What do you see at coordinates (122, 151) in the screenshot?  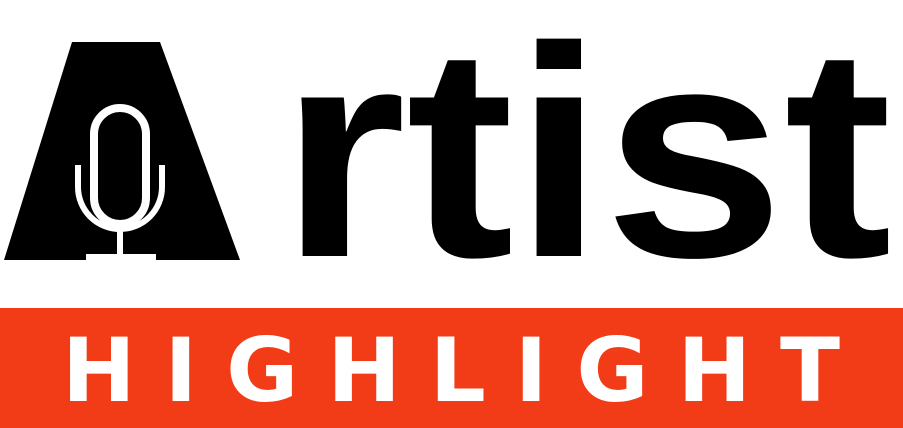 I see `letter-a-mic-icon` at bounding box center [122, 151].